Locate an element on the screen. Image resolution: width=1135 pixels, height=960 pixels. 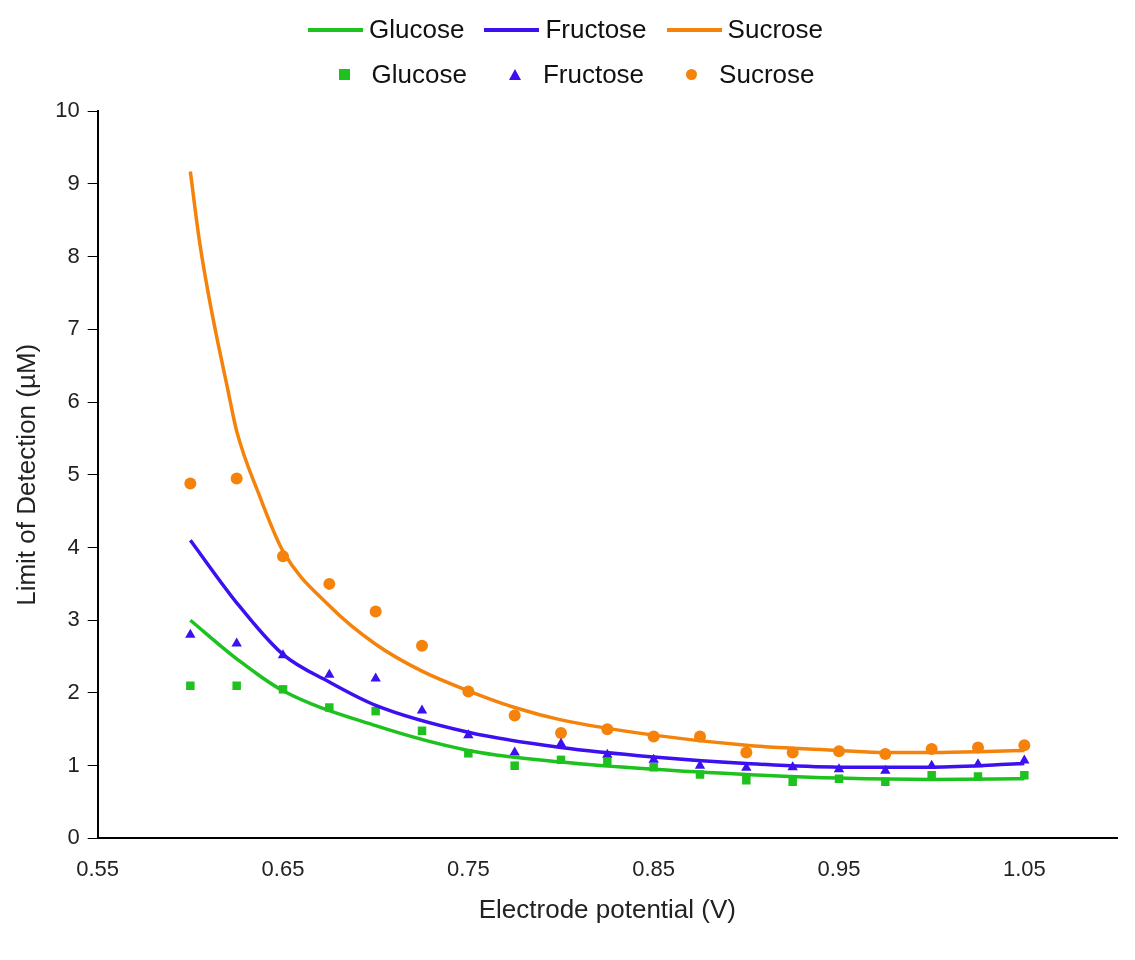
x-tick-label: 0.75 is located at coordinates (468, 868).